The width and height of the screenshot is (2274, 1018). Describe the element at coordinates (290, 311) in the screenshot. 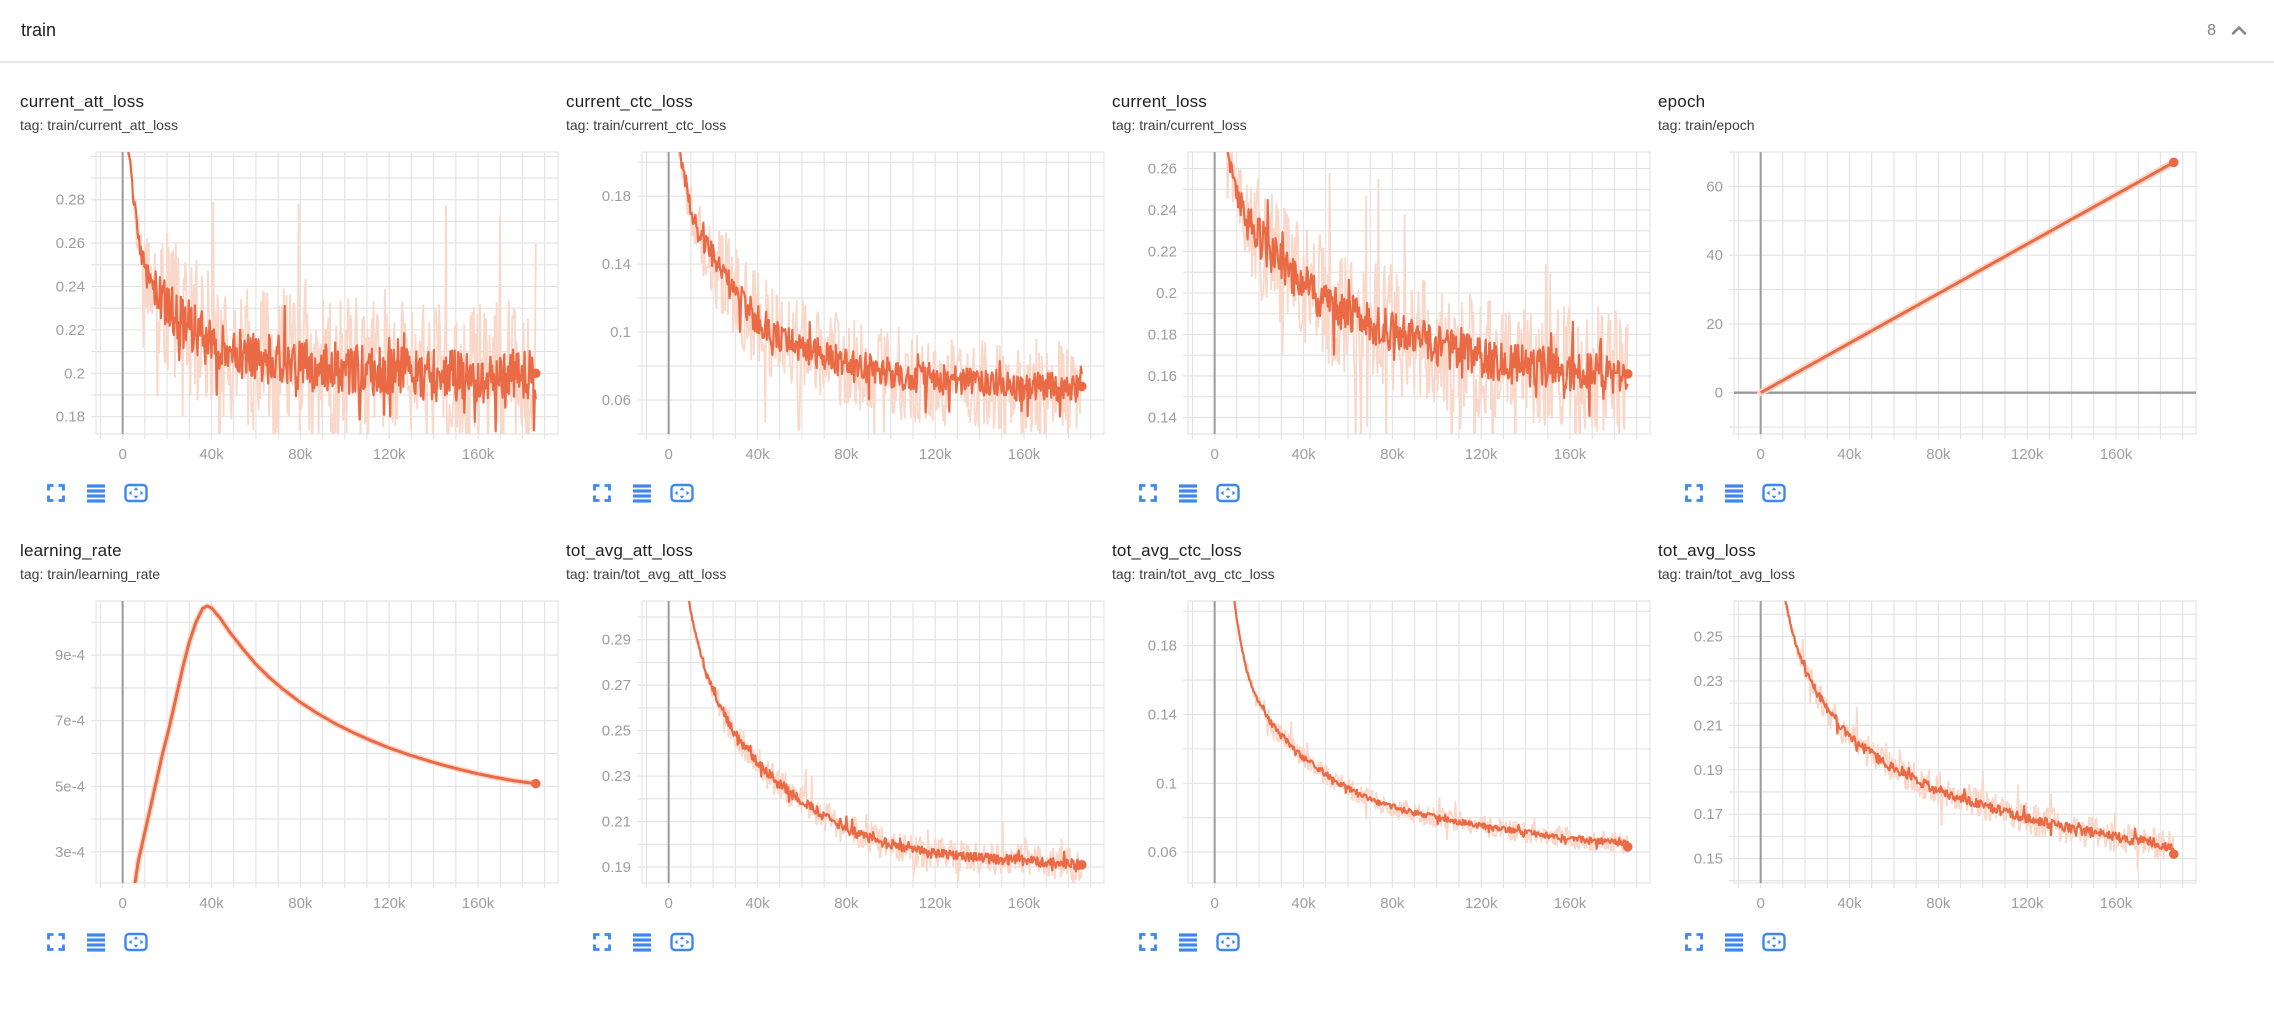

I see `line-chart: 0 40k 80k 120k 160k 0.28 0.26 0.24 0.22 0.2 0.18` at that location.